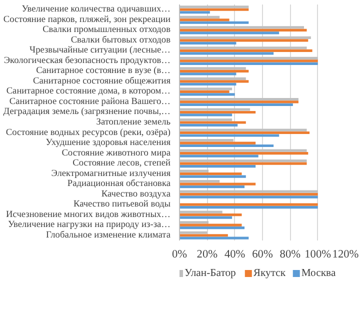  I want to click on y-tick-label: Качество питьевой воды, so click(122, 205).